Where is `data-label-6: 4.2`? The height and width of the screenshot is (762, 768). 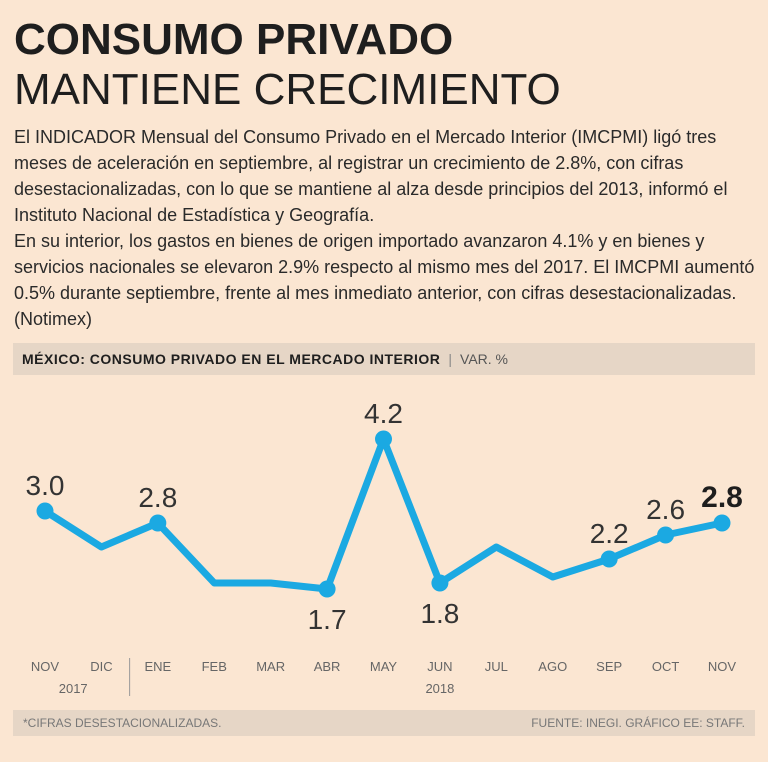
data-label-6: 4.2 is located at coordinates (383, 413).